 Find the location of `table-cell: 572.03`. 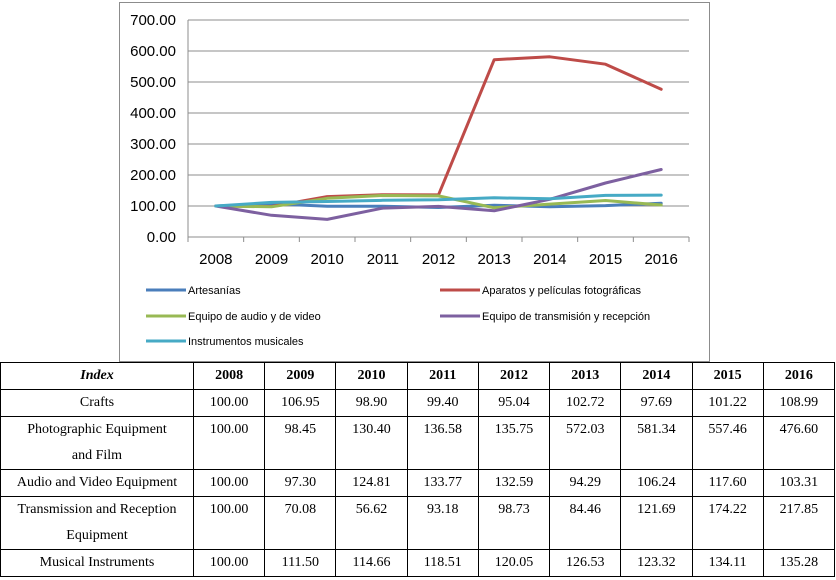

table-cell: 572.03 is located at coordinates (585, 443).